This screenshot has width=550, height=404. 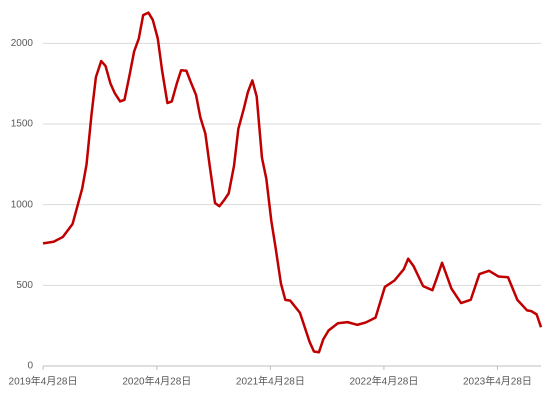 What do you see at coordinates (497, 381) in the screenshot?
I see `x-tick-label: 2023年4月28日` at bounding box center [497, 381].